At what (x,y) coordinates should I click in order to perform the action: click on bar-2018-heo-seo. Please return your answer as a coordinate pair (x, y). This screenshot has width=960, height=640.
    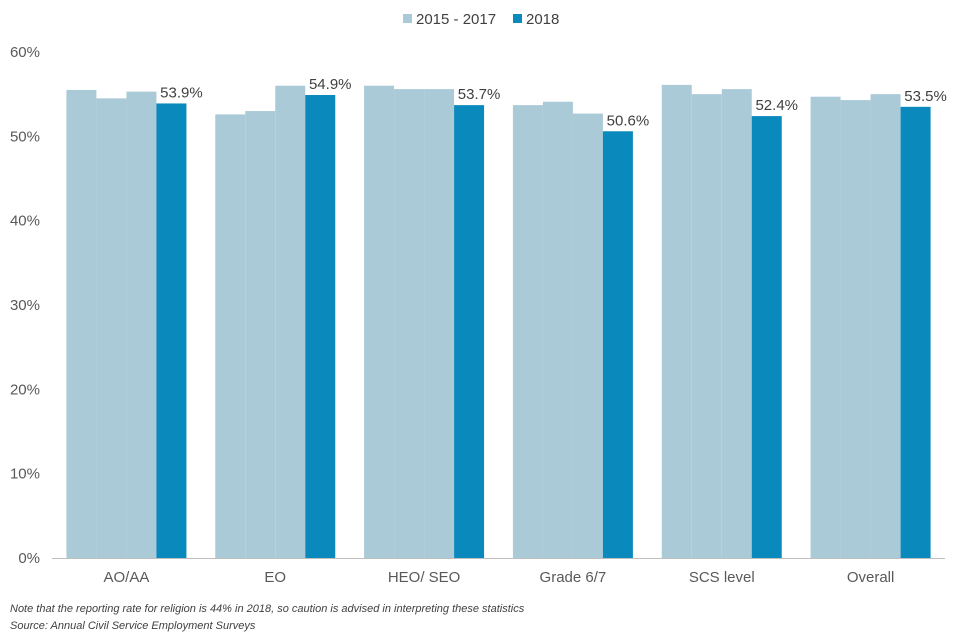
    Looking at the image, I should click on (469, 331).